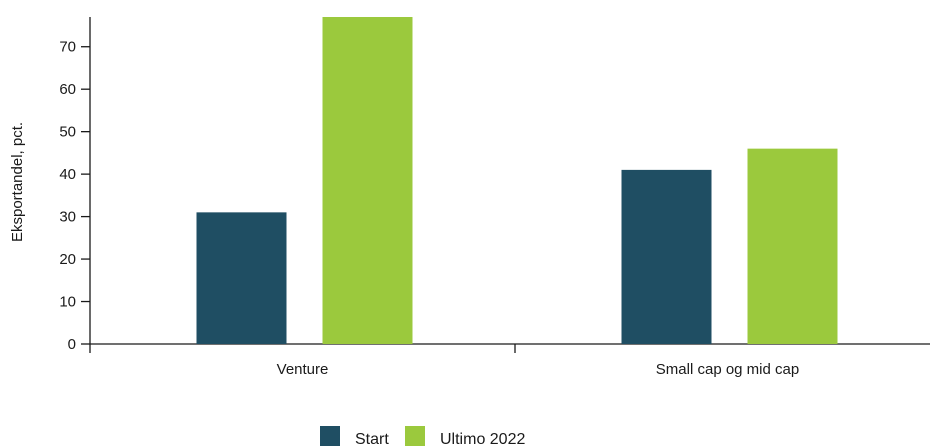 This screenshot has height=448, width=930. What do you see at coordinates (727, 369) in the screenshot?
I see `x-category-label: Small cap og mid cap` at bounding box center [727, 369].